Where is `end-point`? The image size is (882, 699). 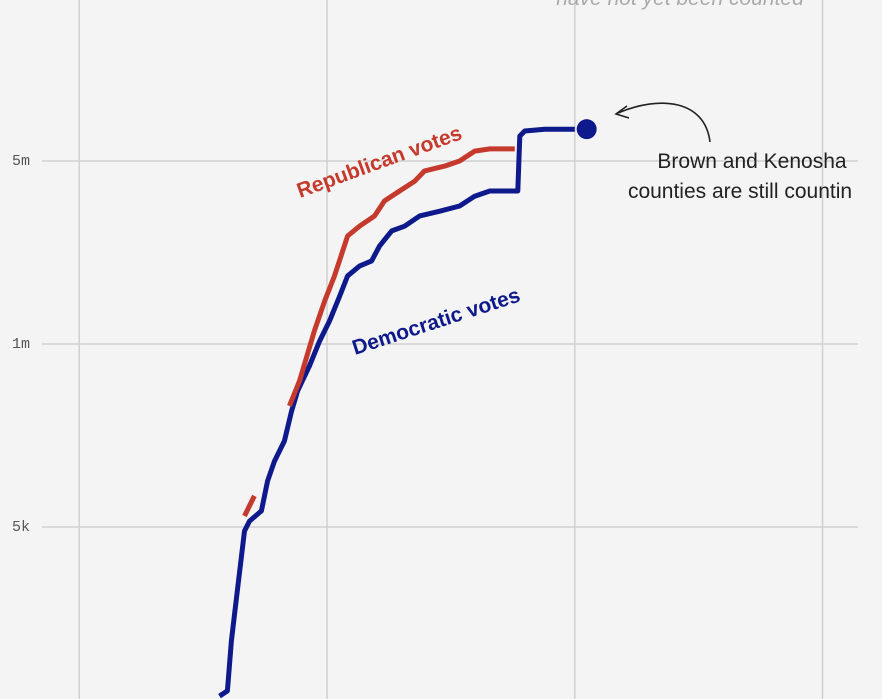 end-point is located at coordinates (586, 129).